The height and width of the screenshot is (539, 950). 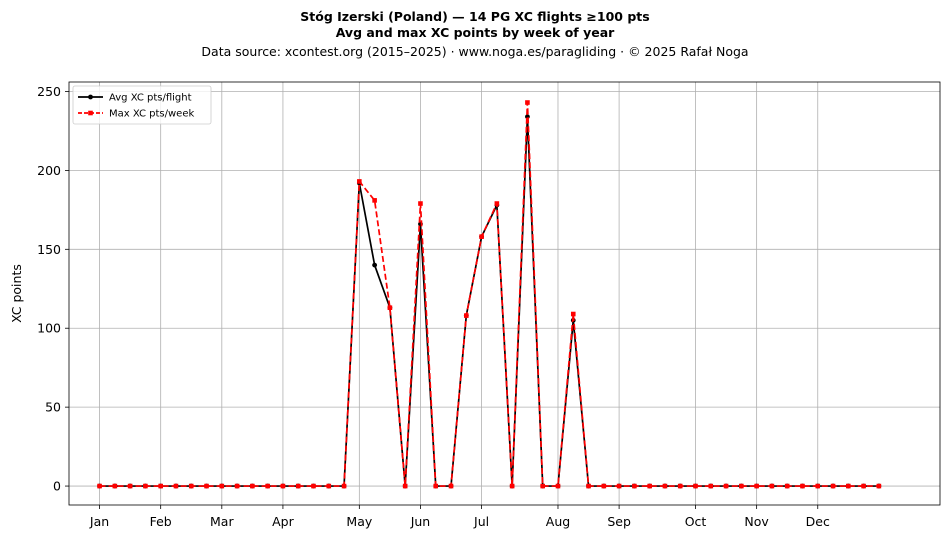 I want to click on y-tick-label: 50, so click(x=53, y=407).